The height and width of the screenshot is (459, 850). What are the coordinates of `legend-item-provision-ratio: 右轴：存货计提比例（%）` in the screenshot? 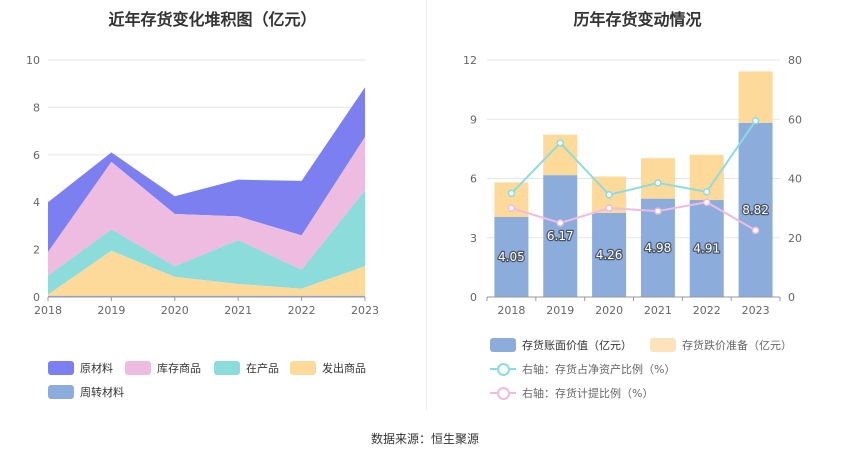 It's located at (571, 393).